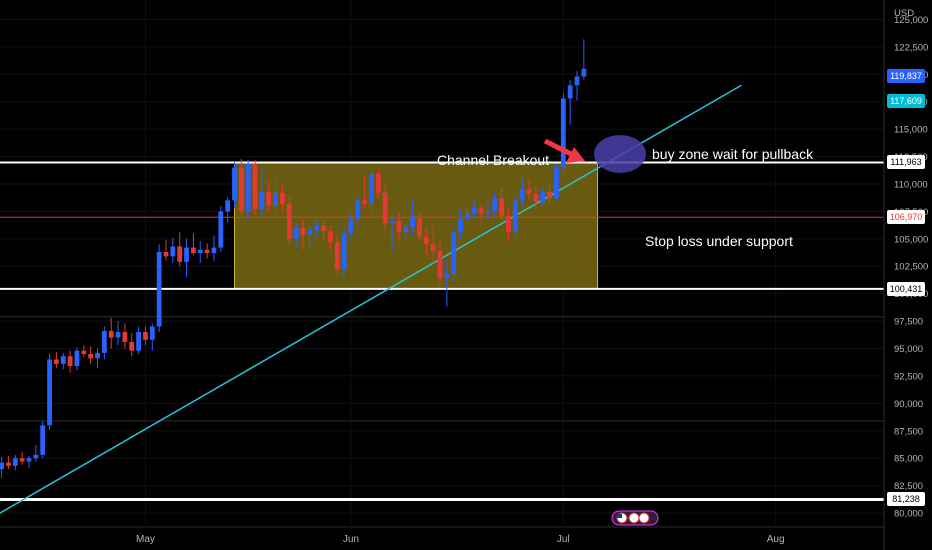  What do you see at coordinates (442, 535) in the screenshot?
I see `time-axis: May Jun Jul Aug` at bounding box center [442, 535].